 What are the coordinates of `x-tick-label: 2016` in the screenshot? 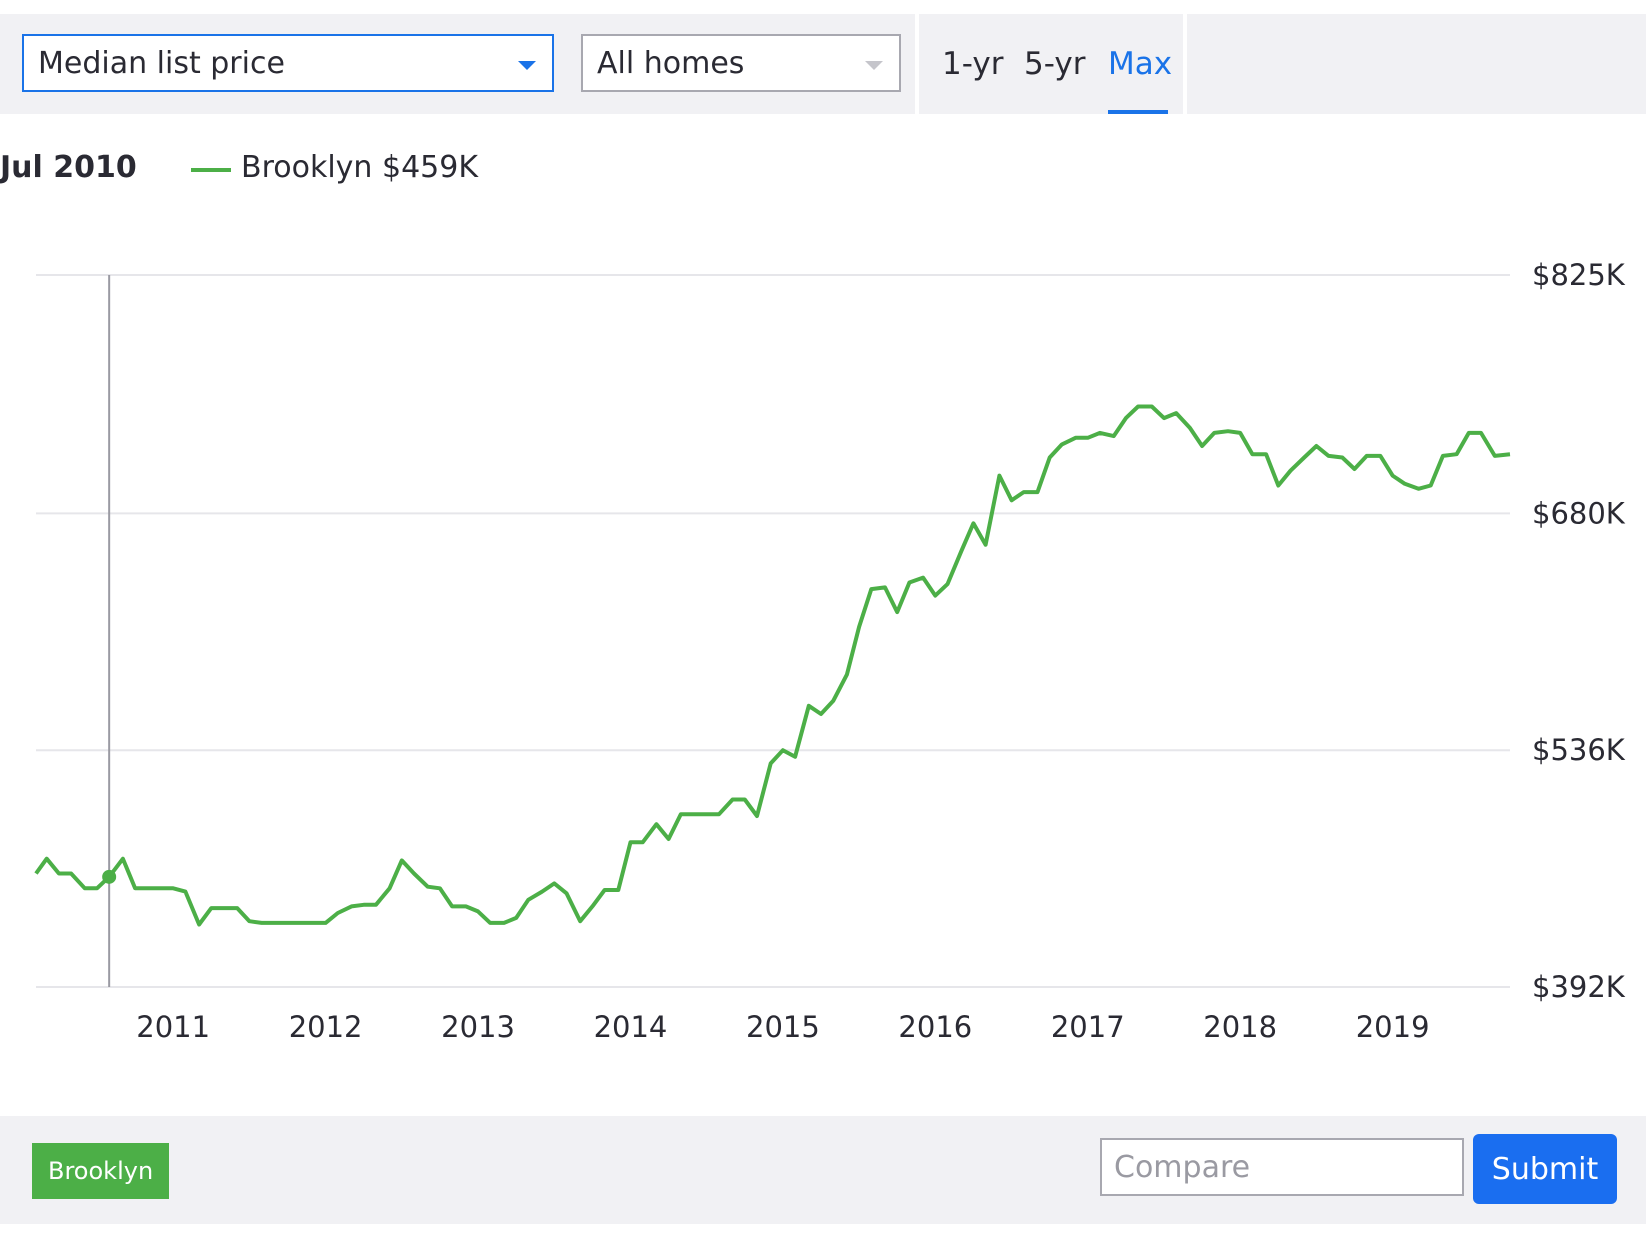 It's located at (935, 1025).